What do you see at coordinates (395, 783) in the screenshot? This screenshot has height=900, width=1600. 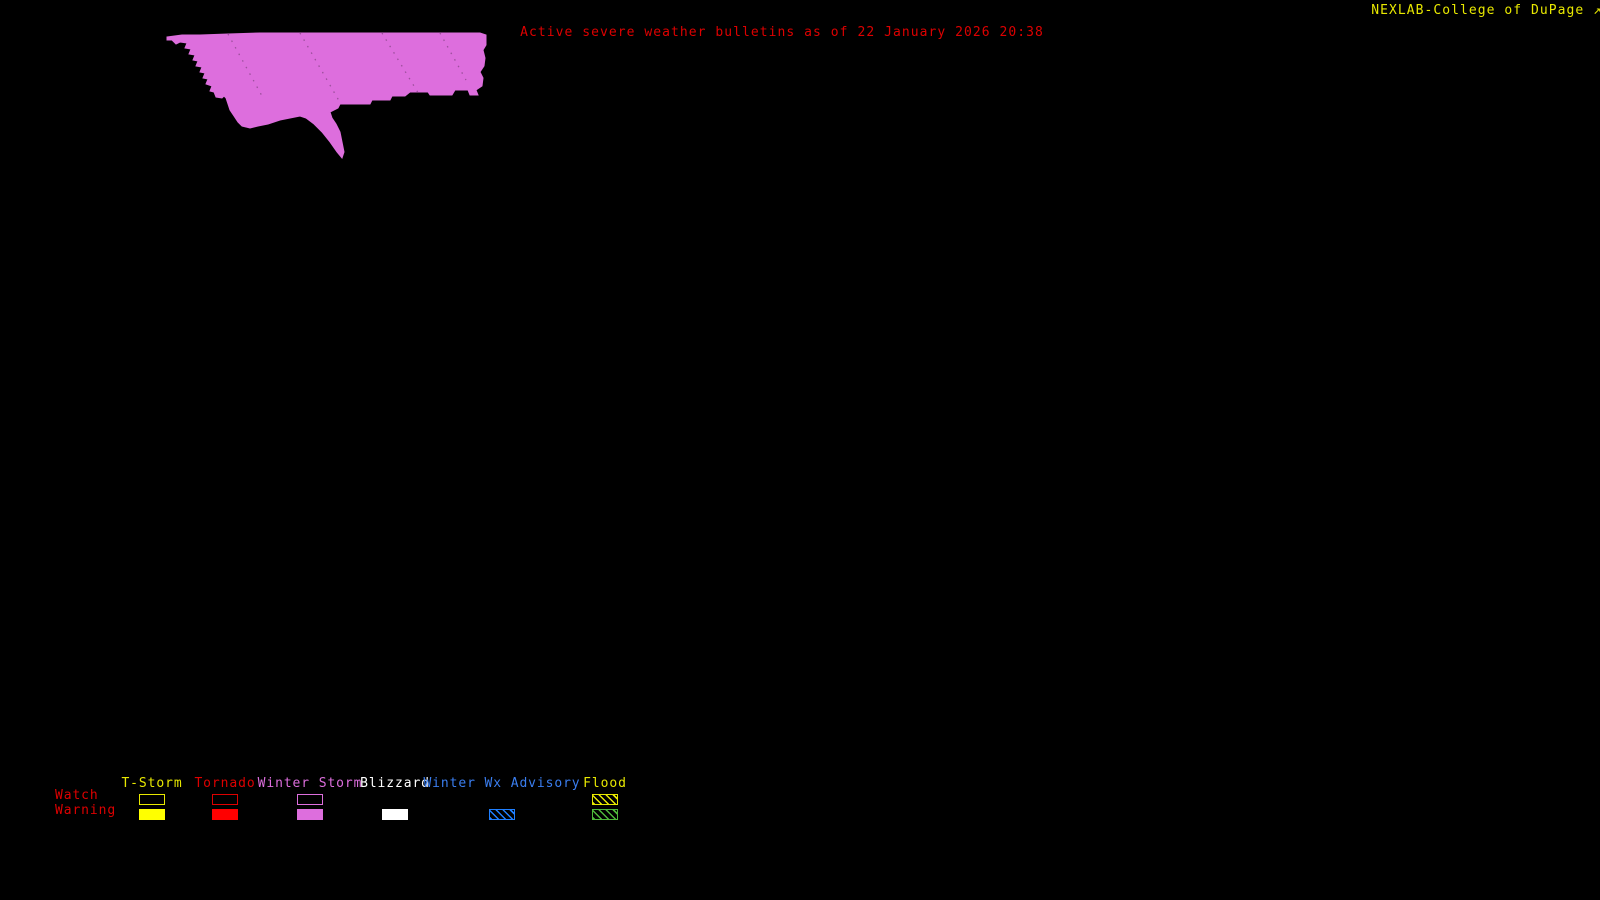 I see `legend-label-blizzard: Blizzard` at bounding box center [395, 783].